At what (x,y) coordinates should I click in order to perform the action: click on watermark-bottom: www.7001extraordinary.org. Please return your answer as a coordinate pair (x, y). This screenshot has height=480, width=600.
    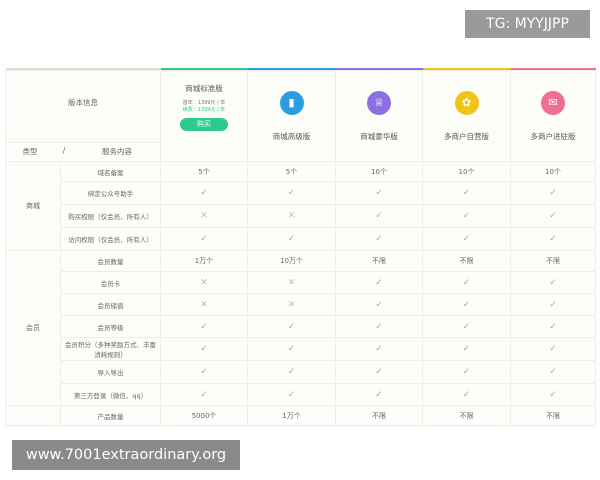
    Looking at the image, I should click on (126, 455).